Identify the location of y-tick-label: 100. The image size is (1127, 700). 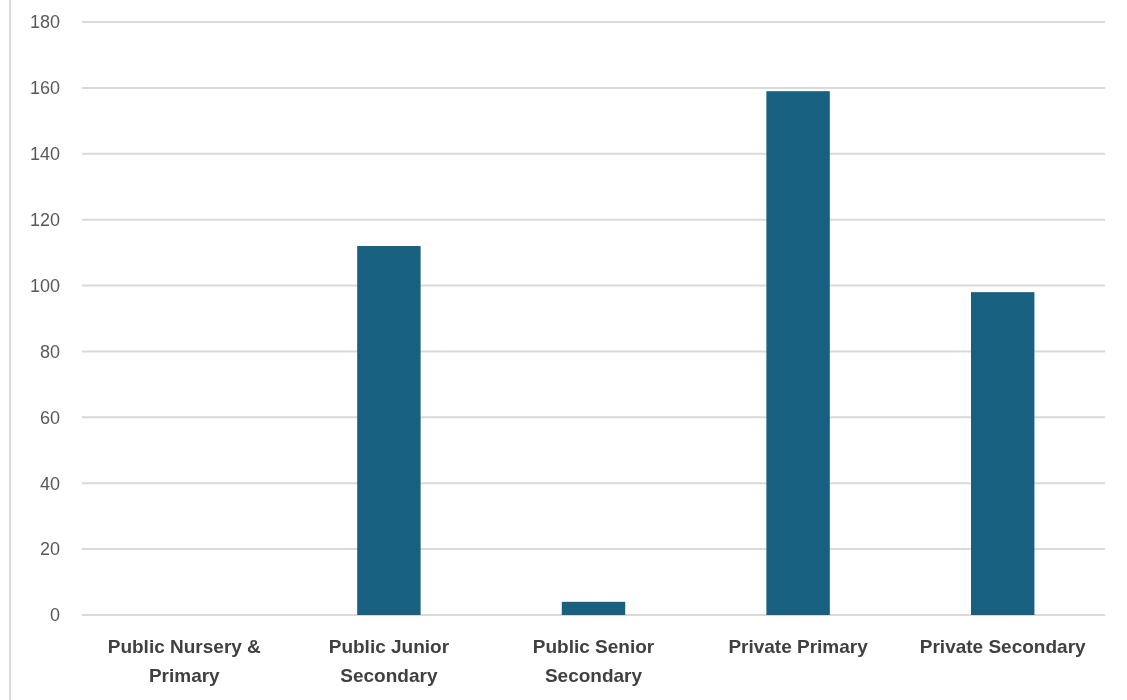
(44, 285).